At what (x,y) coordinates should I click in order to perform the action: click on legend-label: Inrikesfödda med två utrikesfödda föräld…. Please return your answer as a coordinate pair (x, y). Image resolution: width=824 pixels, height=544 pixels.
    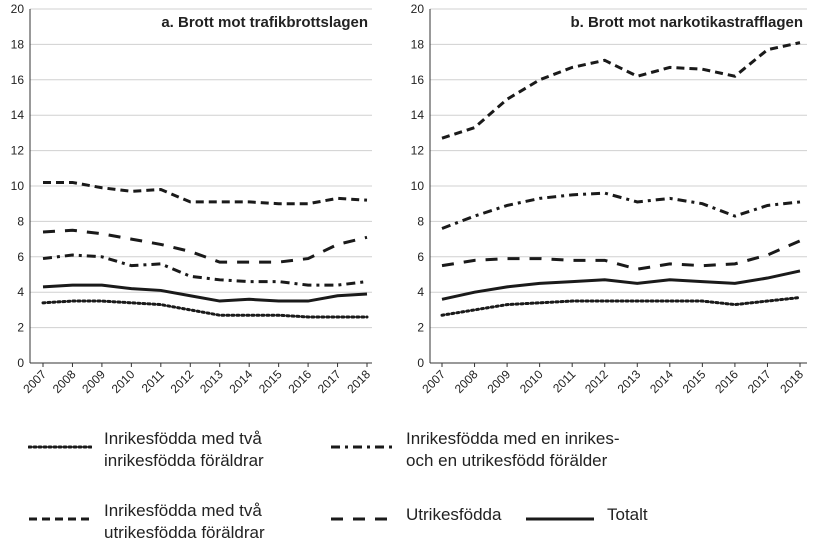
    Looking at the image, I should click on (184, 521).